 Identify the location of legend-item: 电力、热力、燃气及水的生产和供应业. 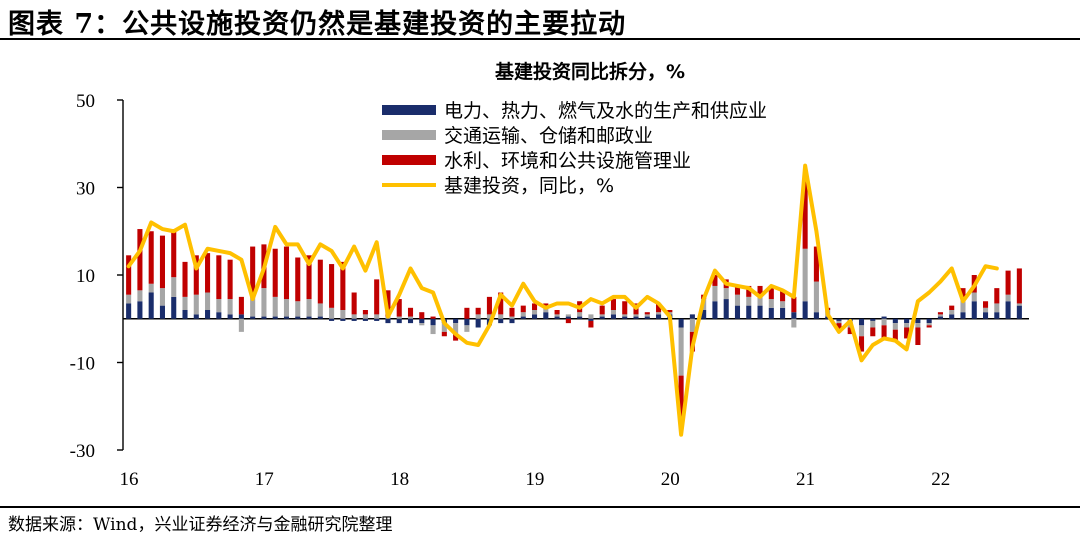
(574, 109).